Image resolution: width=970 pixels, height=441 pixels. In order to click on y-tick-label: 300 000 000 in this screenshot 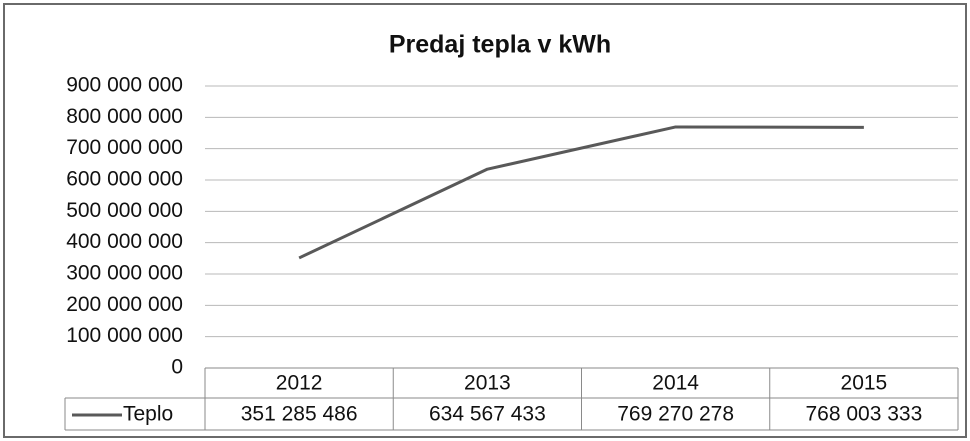, I will do `click(124, 273)`.